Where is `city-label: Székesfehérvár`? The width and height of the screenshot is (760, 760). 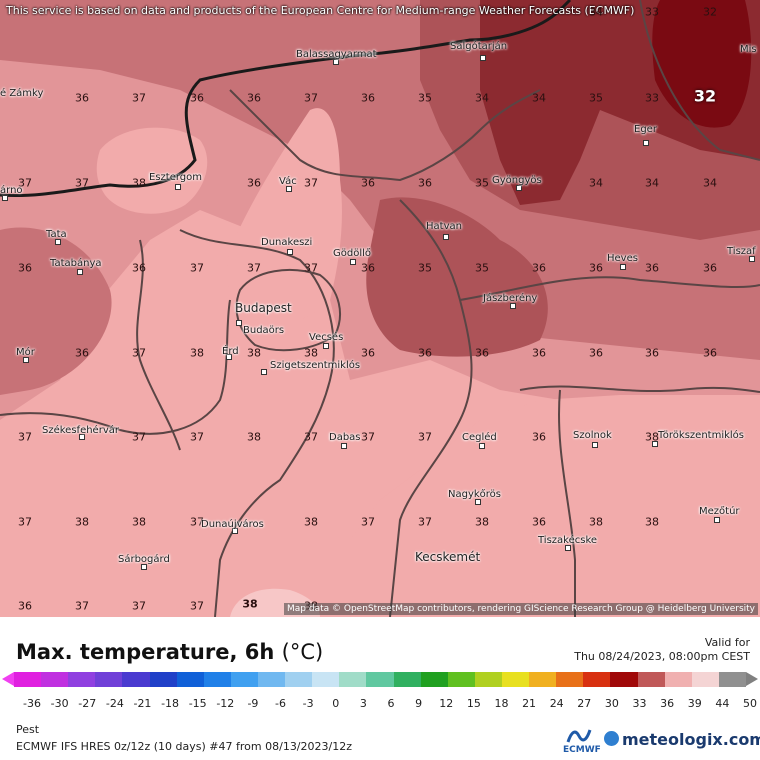
city-label: Székesfehérvár is located at coordinates (80, 430).